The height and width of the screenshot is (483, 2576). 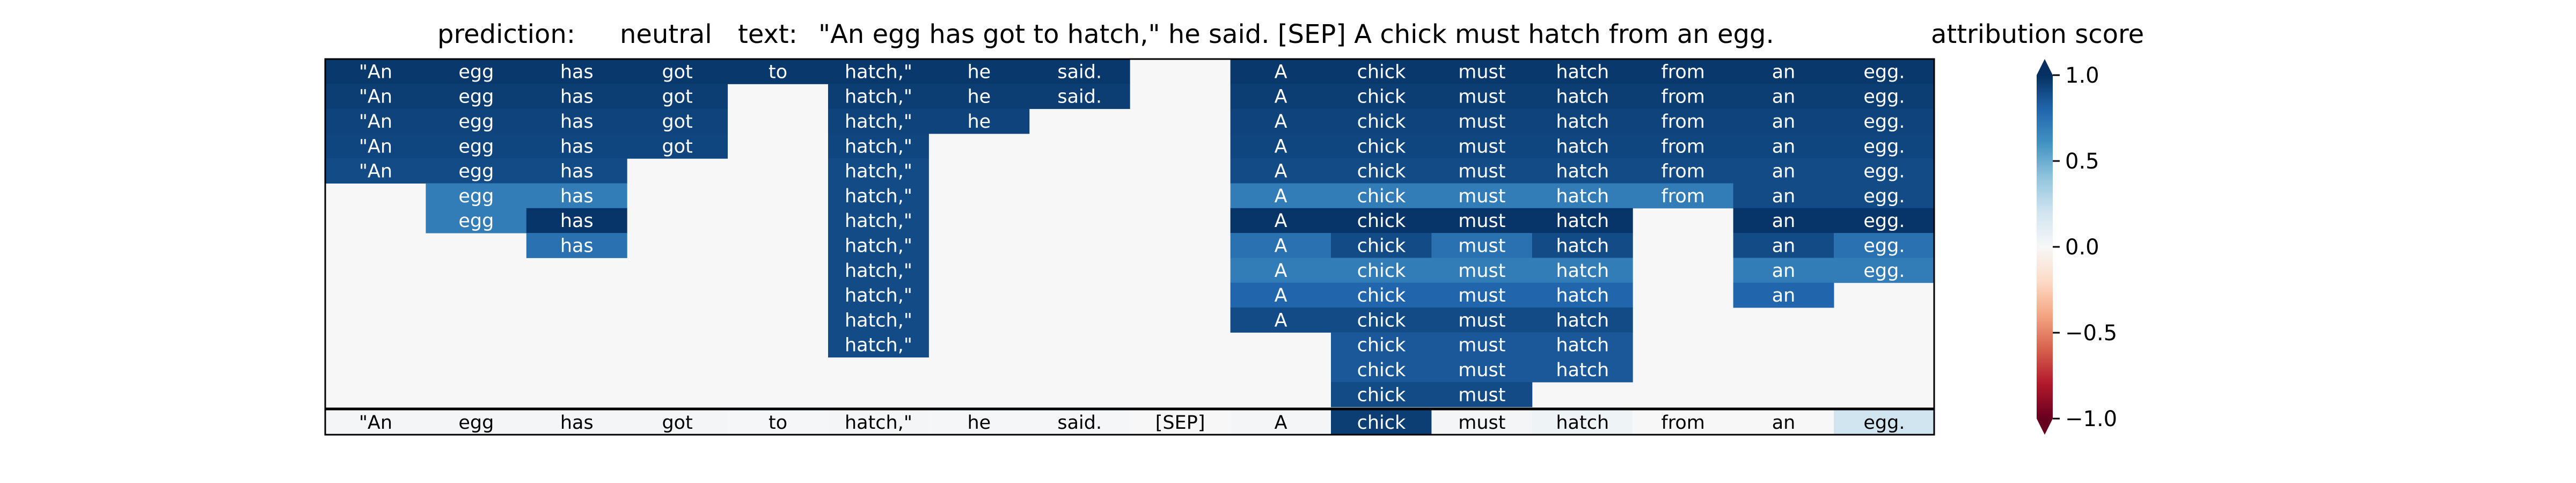 I want to click on summary-cell-label: from, so click(x=1682, y=423).